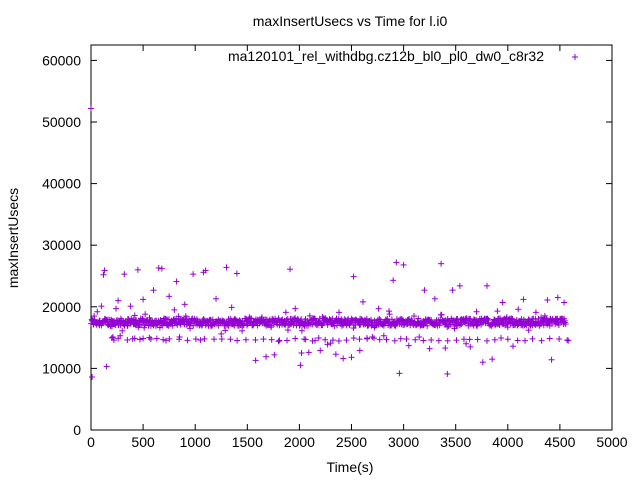  What do you see at coordinates (61, 245) in the screenshot?
I see `y-tick-label: 30000` at bounding box center [61, 245].